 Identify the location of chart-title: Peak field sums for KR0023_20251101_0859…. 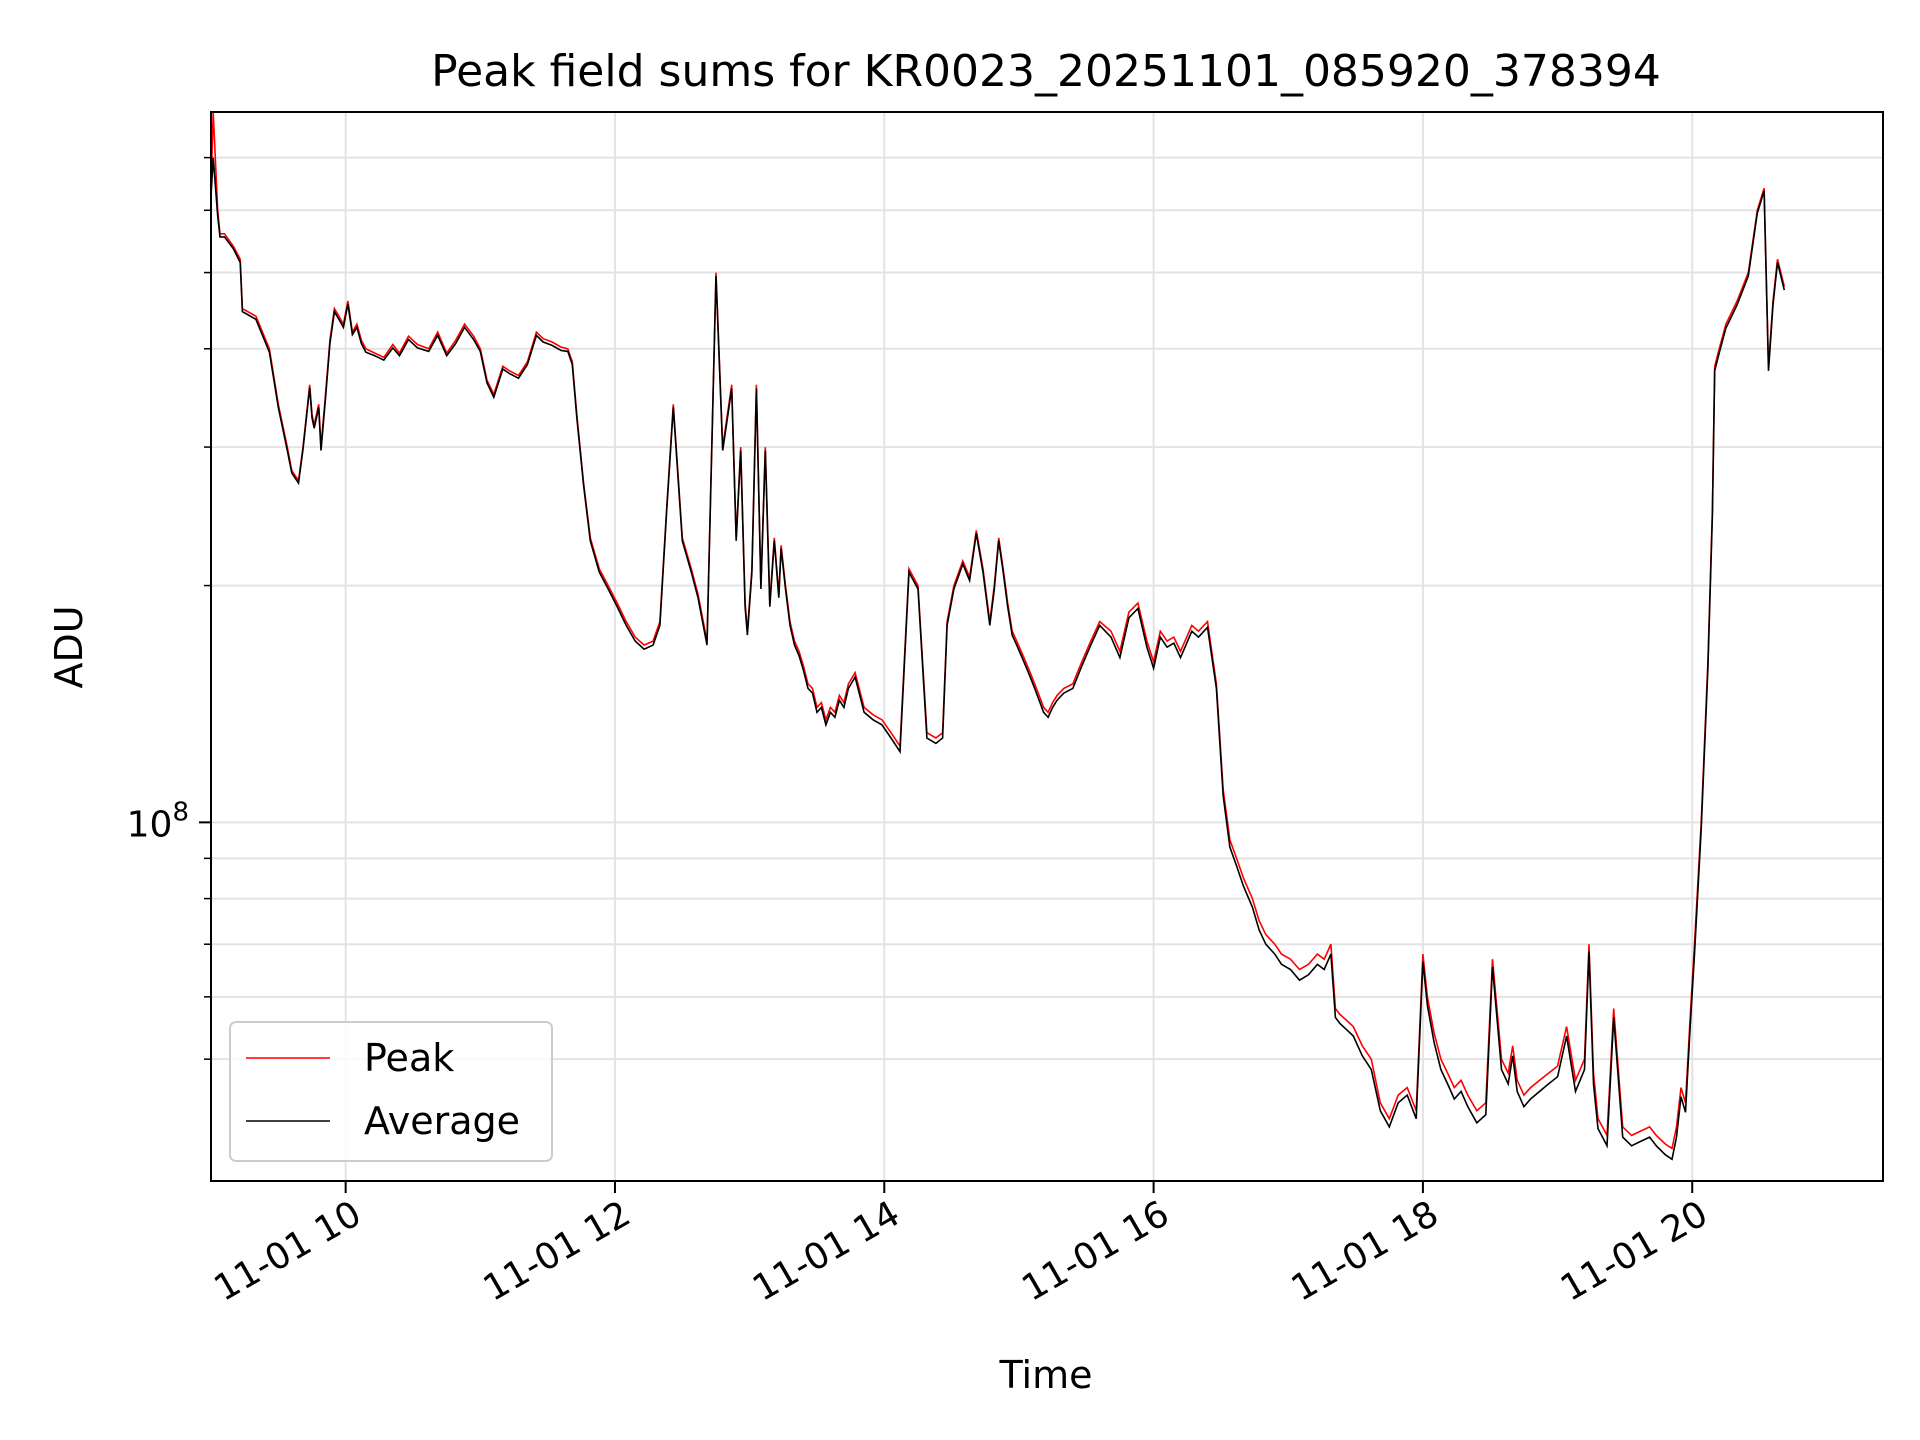
(1046, 71).